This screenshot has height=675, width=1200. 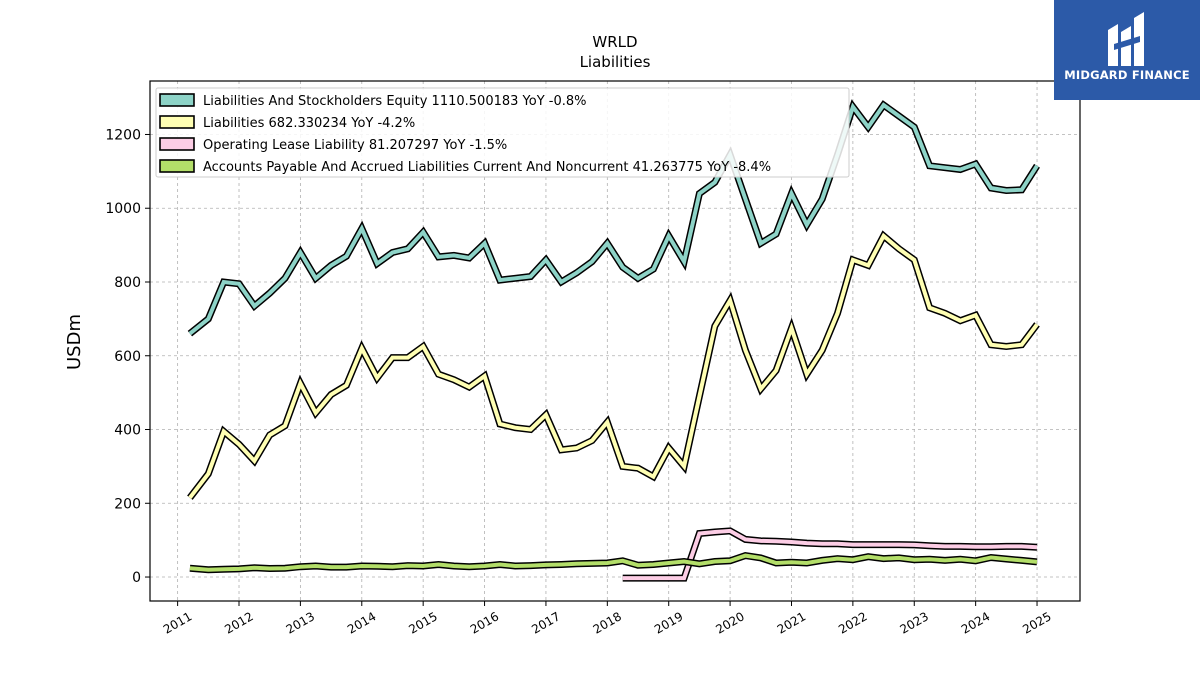 What do you see at coordinates (74, 342) in the screenshot?
I see `y-axis-label: USDm` at bounding box center [74, 342].